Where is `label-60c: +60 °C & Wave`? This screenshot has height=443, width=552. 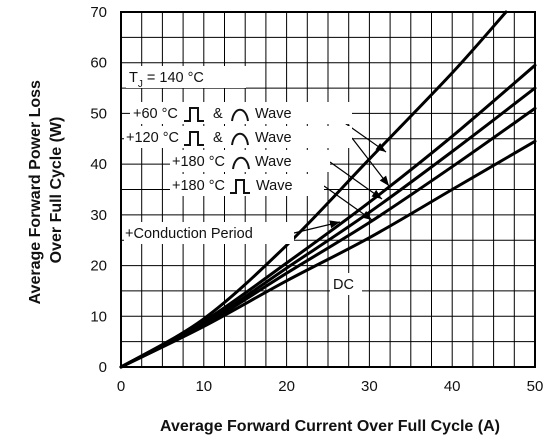 label-60c: +60 °C & Wave is located at coordinates (241, 113).